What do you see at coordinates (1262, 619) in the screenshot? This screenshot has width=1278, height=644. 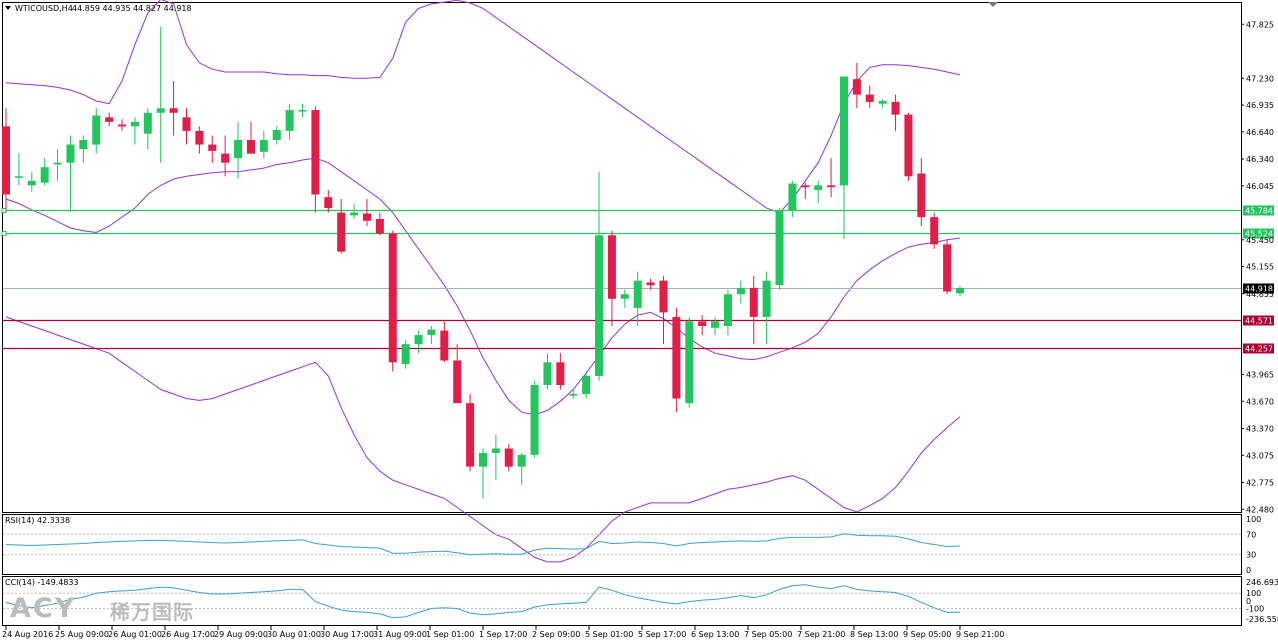 I see `cci-tick-label: -236.558` at bounding box center [1262, 619].